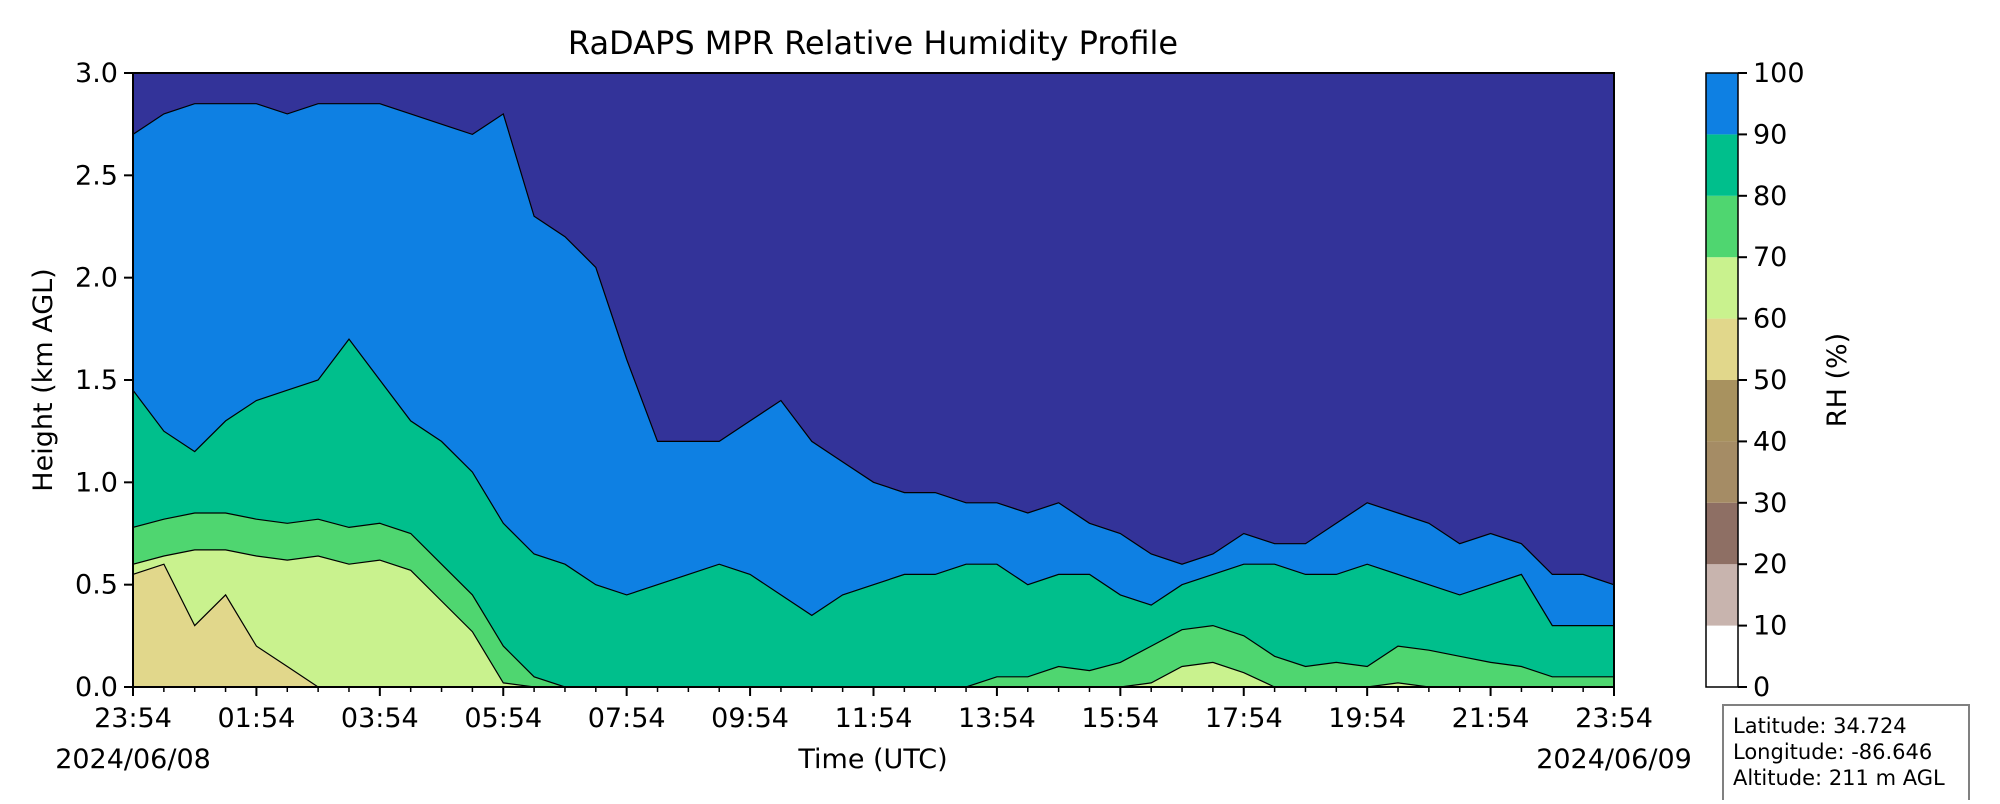 The height and width of the screenshot is (804, 2000). I want to click on date-end-label: 2024/06/09, so click(1614, 759).